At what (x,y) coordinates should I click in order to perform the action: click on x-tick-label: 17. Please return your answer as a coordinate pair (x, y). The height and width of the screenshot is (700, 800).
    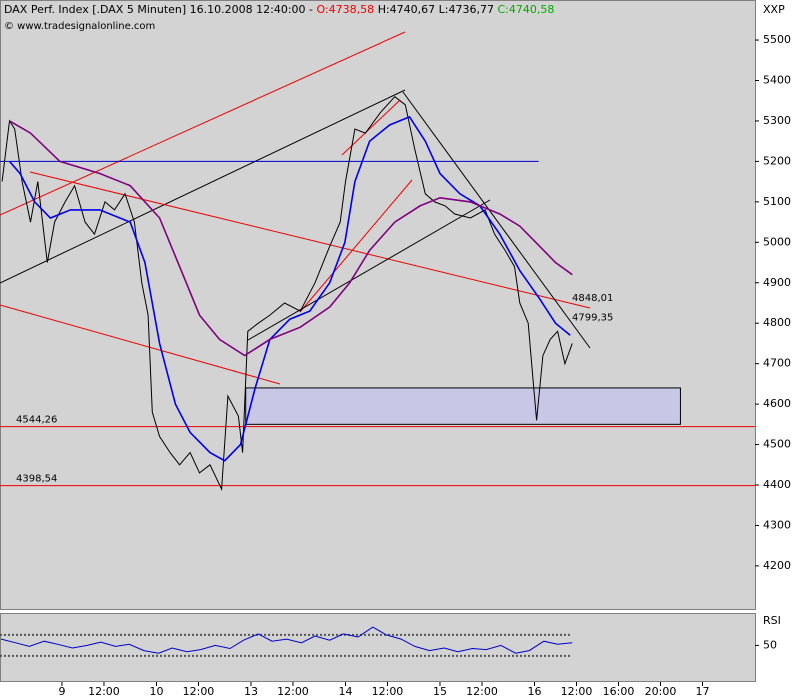
    Looking at the image, I should click on (702, 691).